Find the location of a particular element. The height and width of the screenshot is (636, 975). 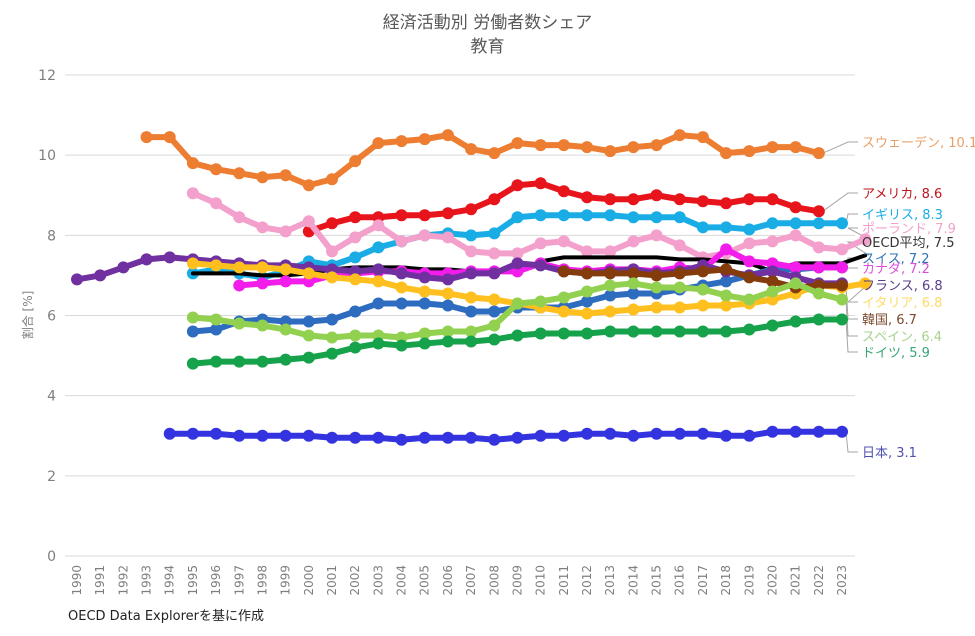

series-スペイン is located at coordinates (517, 310).